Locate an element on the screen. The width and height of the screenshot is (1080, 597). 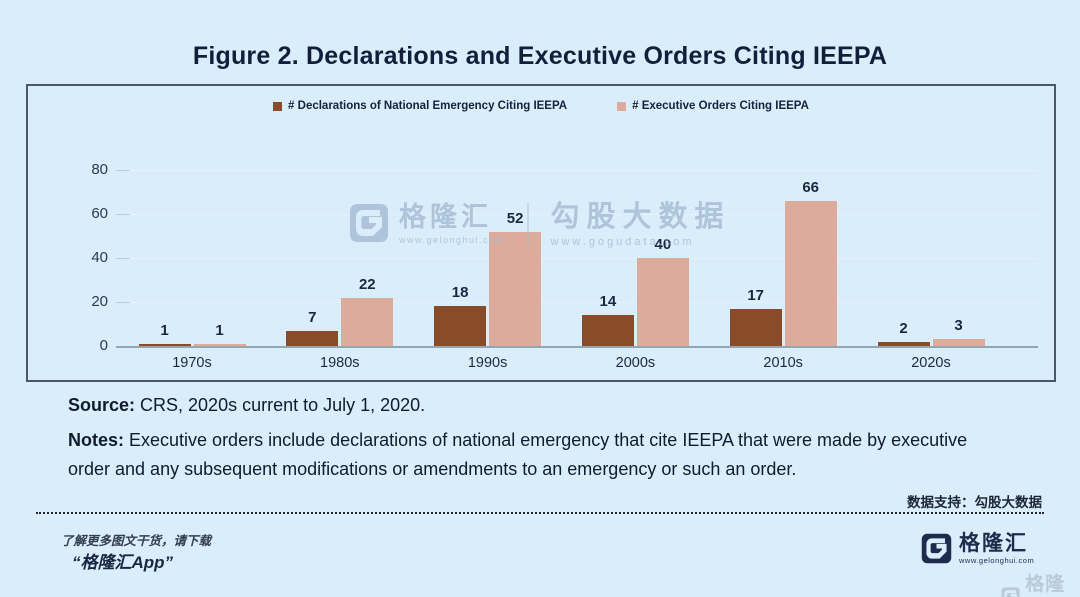
corner-watermark: 格隆汇 is located at coordinates (1040, 583).